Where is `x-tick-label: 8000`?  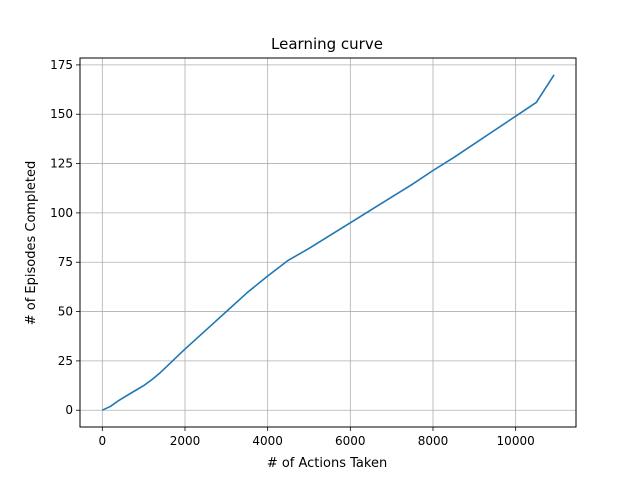
x-tick-label: 8000 is located at coordinates (433, 441).